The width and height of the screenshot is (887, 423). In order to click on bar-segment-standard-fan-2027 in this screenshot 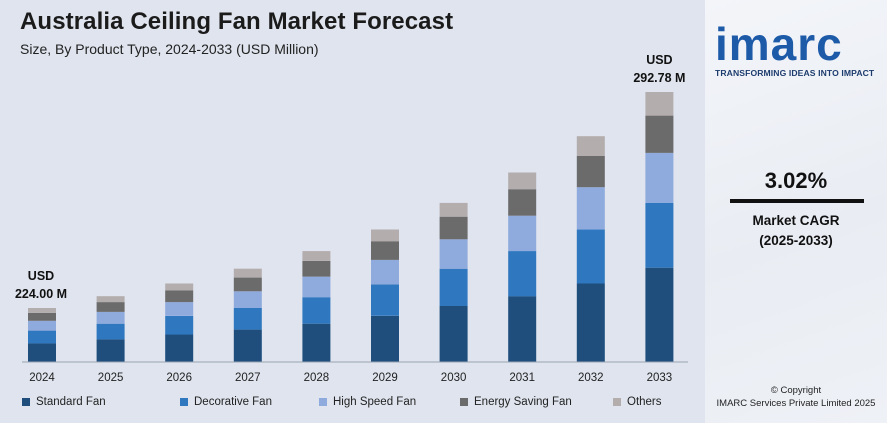, I will do `click(247, 345)`.